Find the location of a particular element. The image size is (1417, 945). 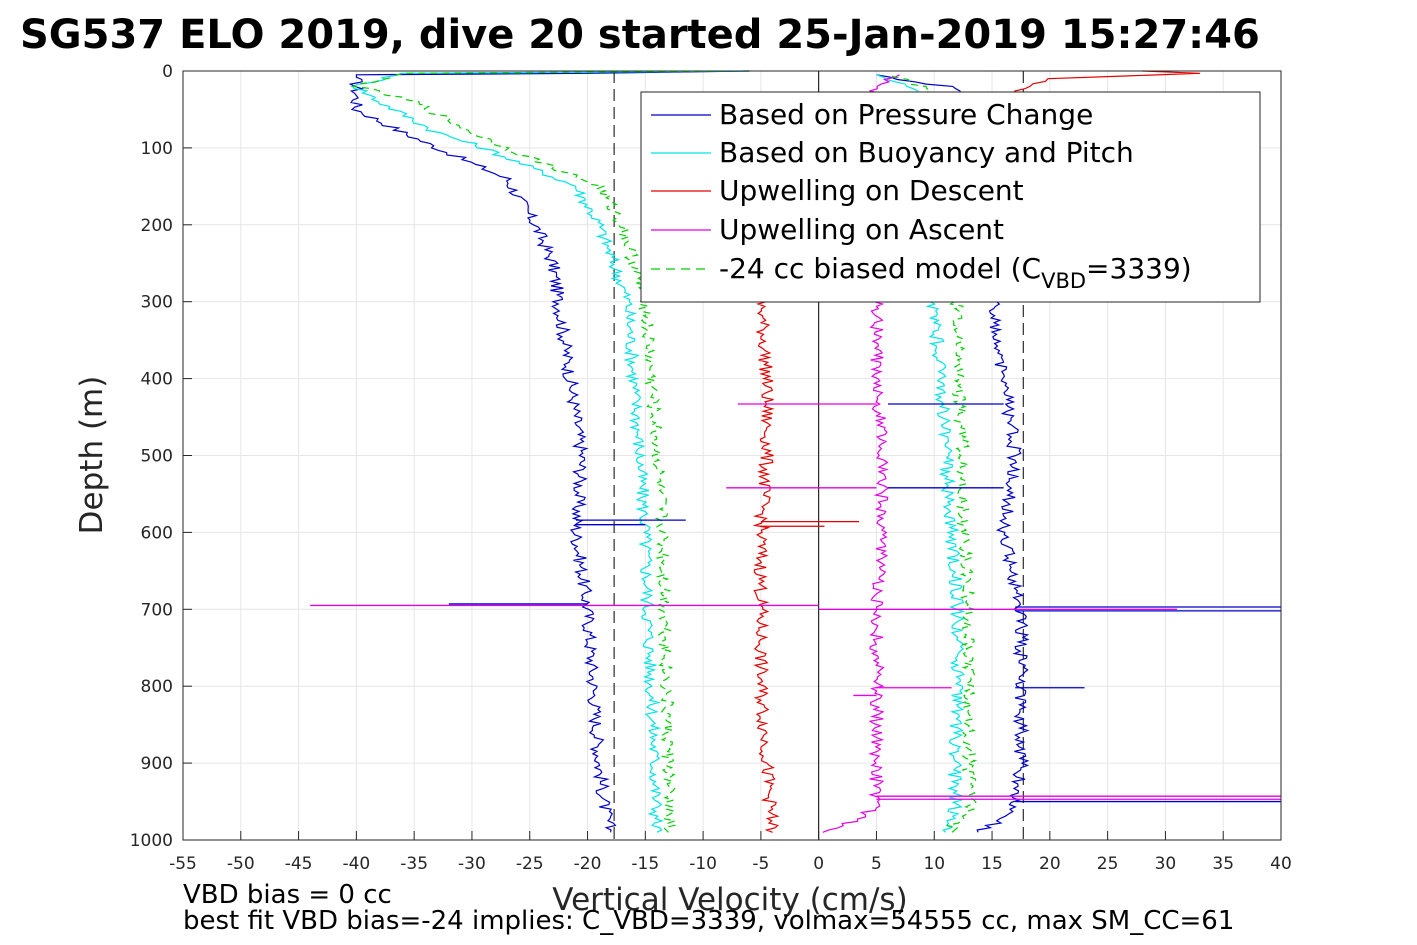

x-tick-label: 0 is located at coordinates (818, 864).